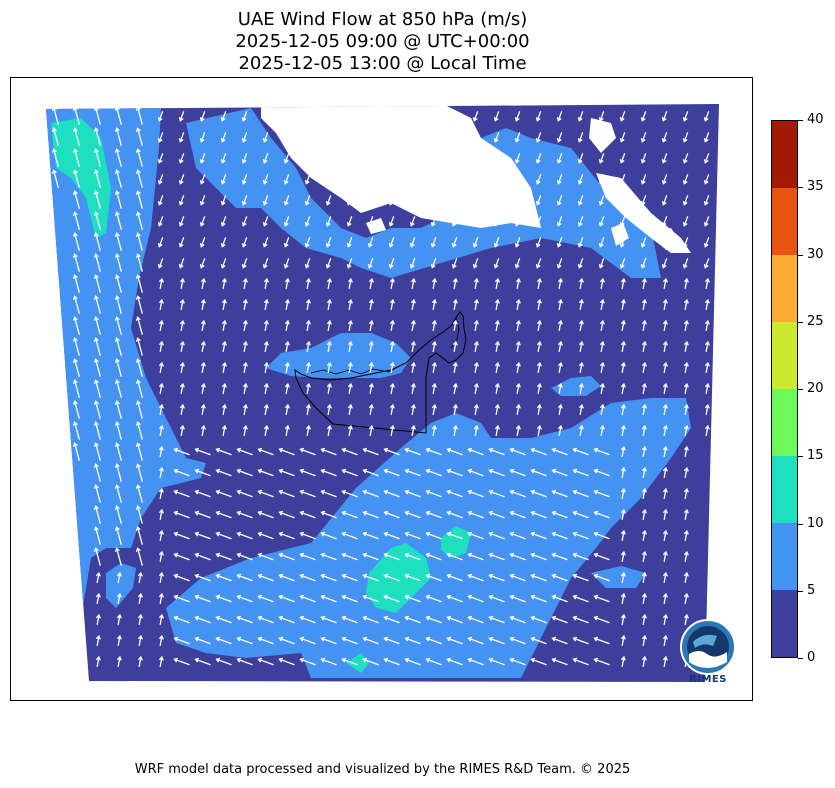 This screenshot has height=788, width=835. What do you see at coordinates (576, 386) in the screenshot?
I see `east-wind-patch` at bounding box center [576, 386].